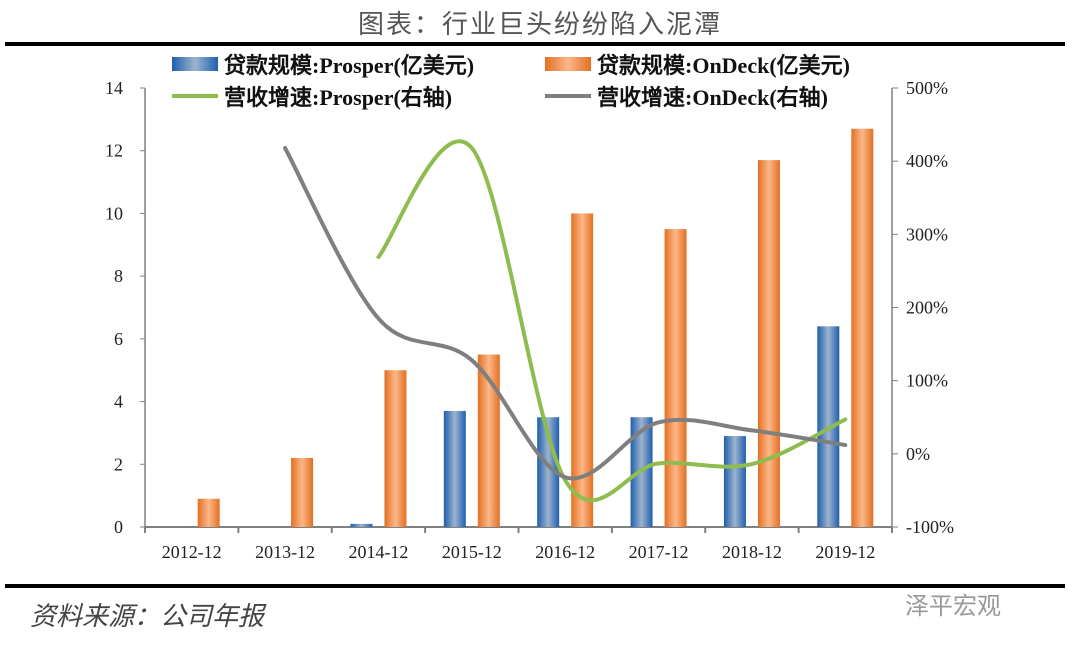 Image resolution: width=1080 pixels, height=649 pixels. Describe the element at coordinates (712, 97) in the screenshot. I see `legend-label: 营收增速:OnDeck(右轴)` at that location.